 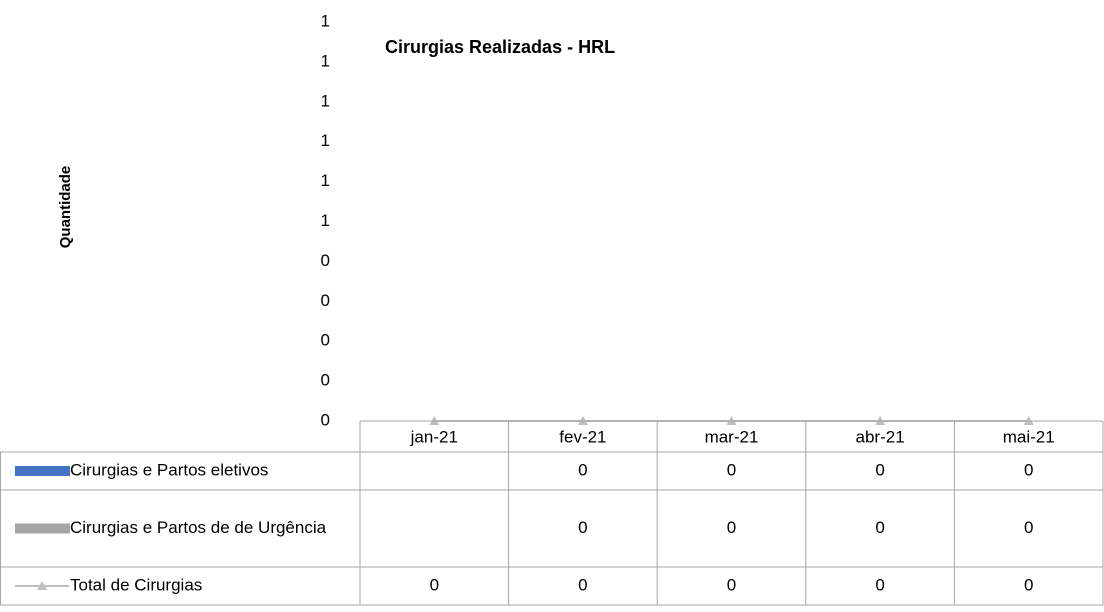 What do you see at coordinates (582, 436) in the screenshot?
I see `x-tick-label: fev-21` at bounding box center [582, 436].